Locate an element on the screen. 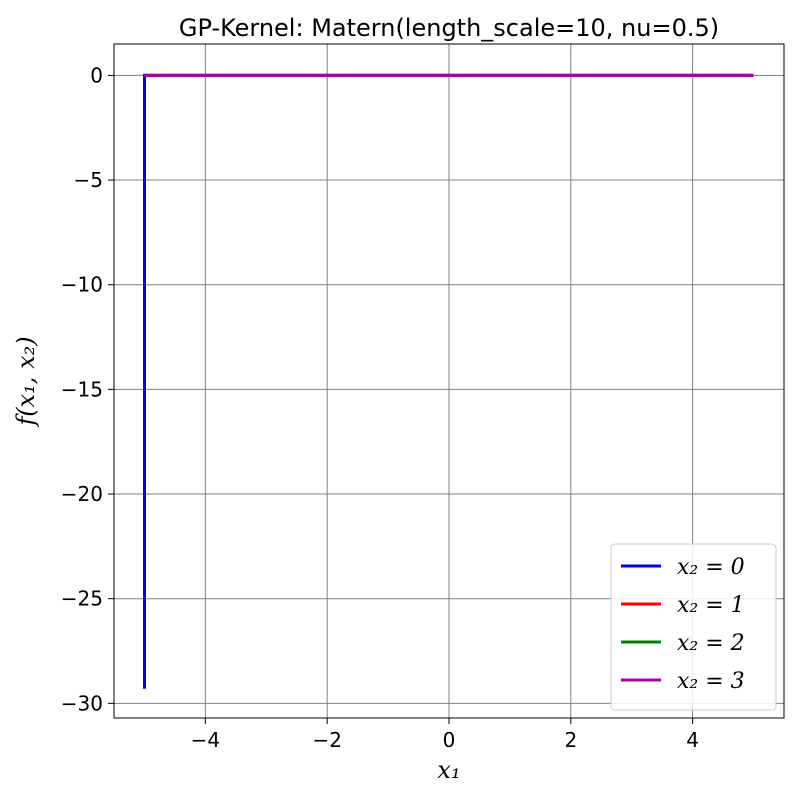 Image resolution: width=800 pixels, height=800 pixels. y-tick-label: −25 is located at coordinates (82, 599).